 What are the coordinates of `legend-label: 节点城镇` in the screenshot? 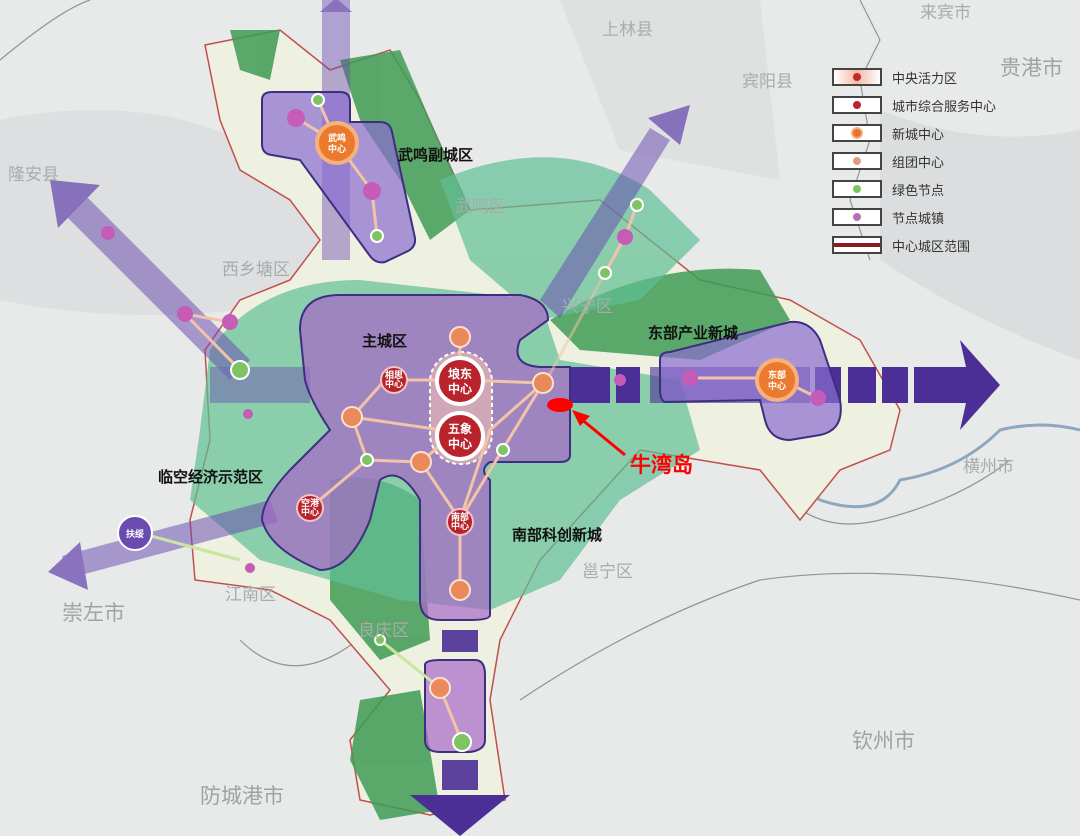 It's located at (918, 219).